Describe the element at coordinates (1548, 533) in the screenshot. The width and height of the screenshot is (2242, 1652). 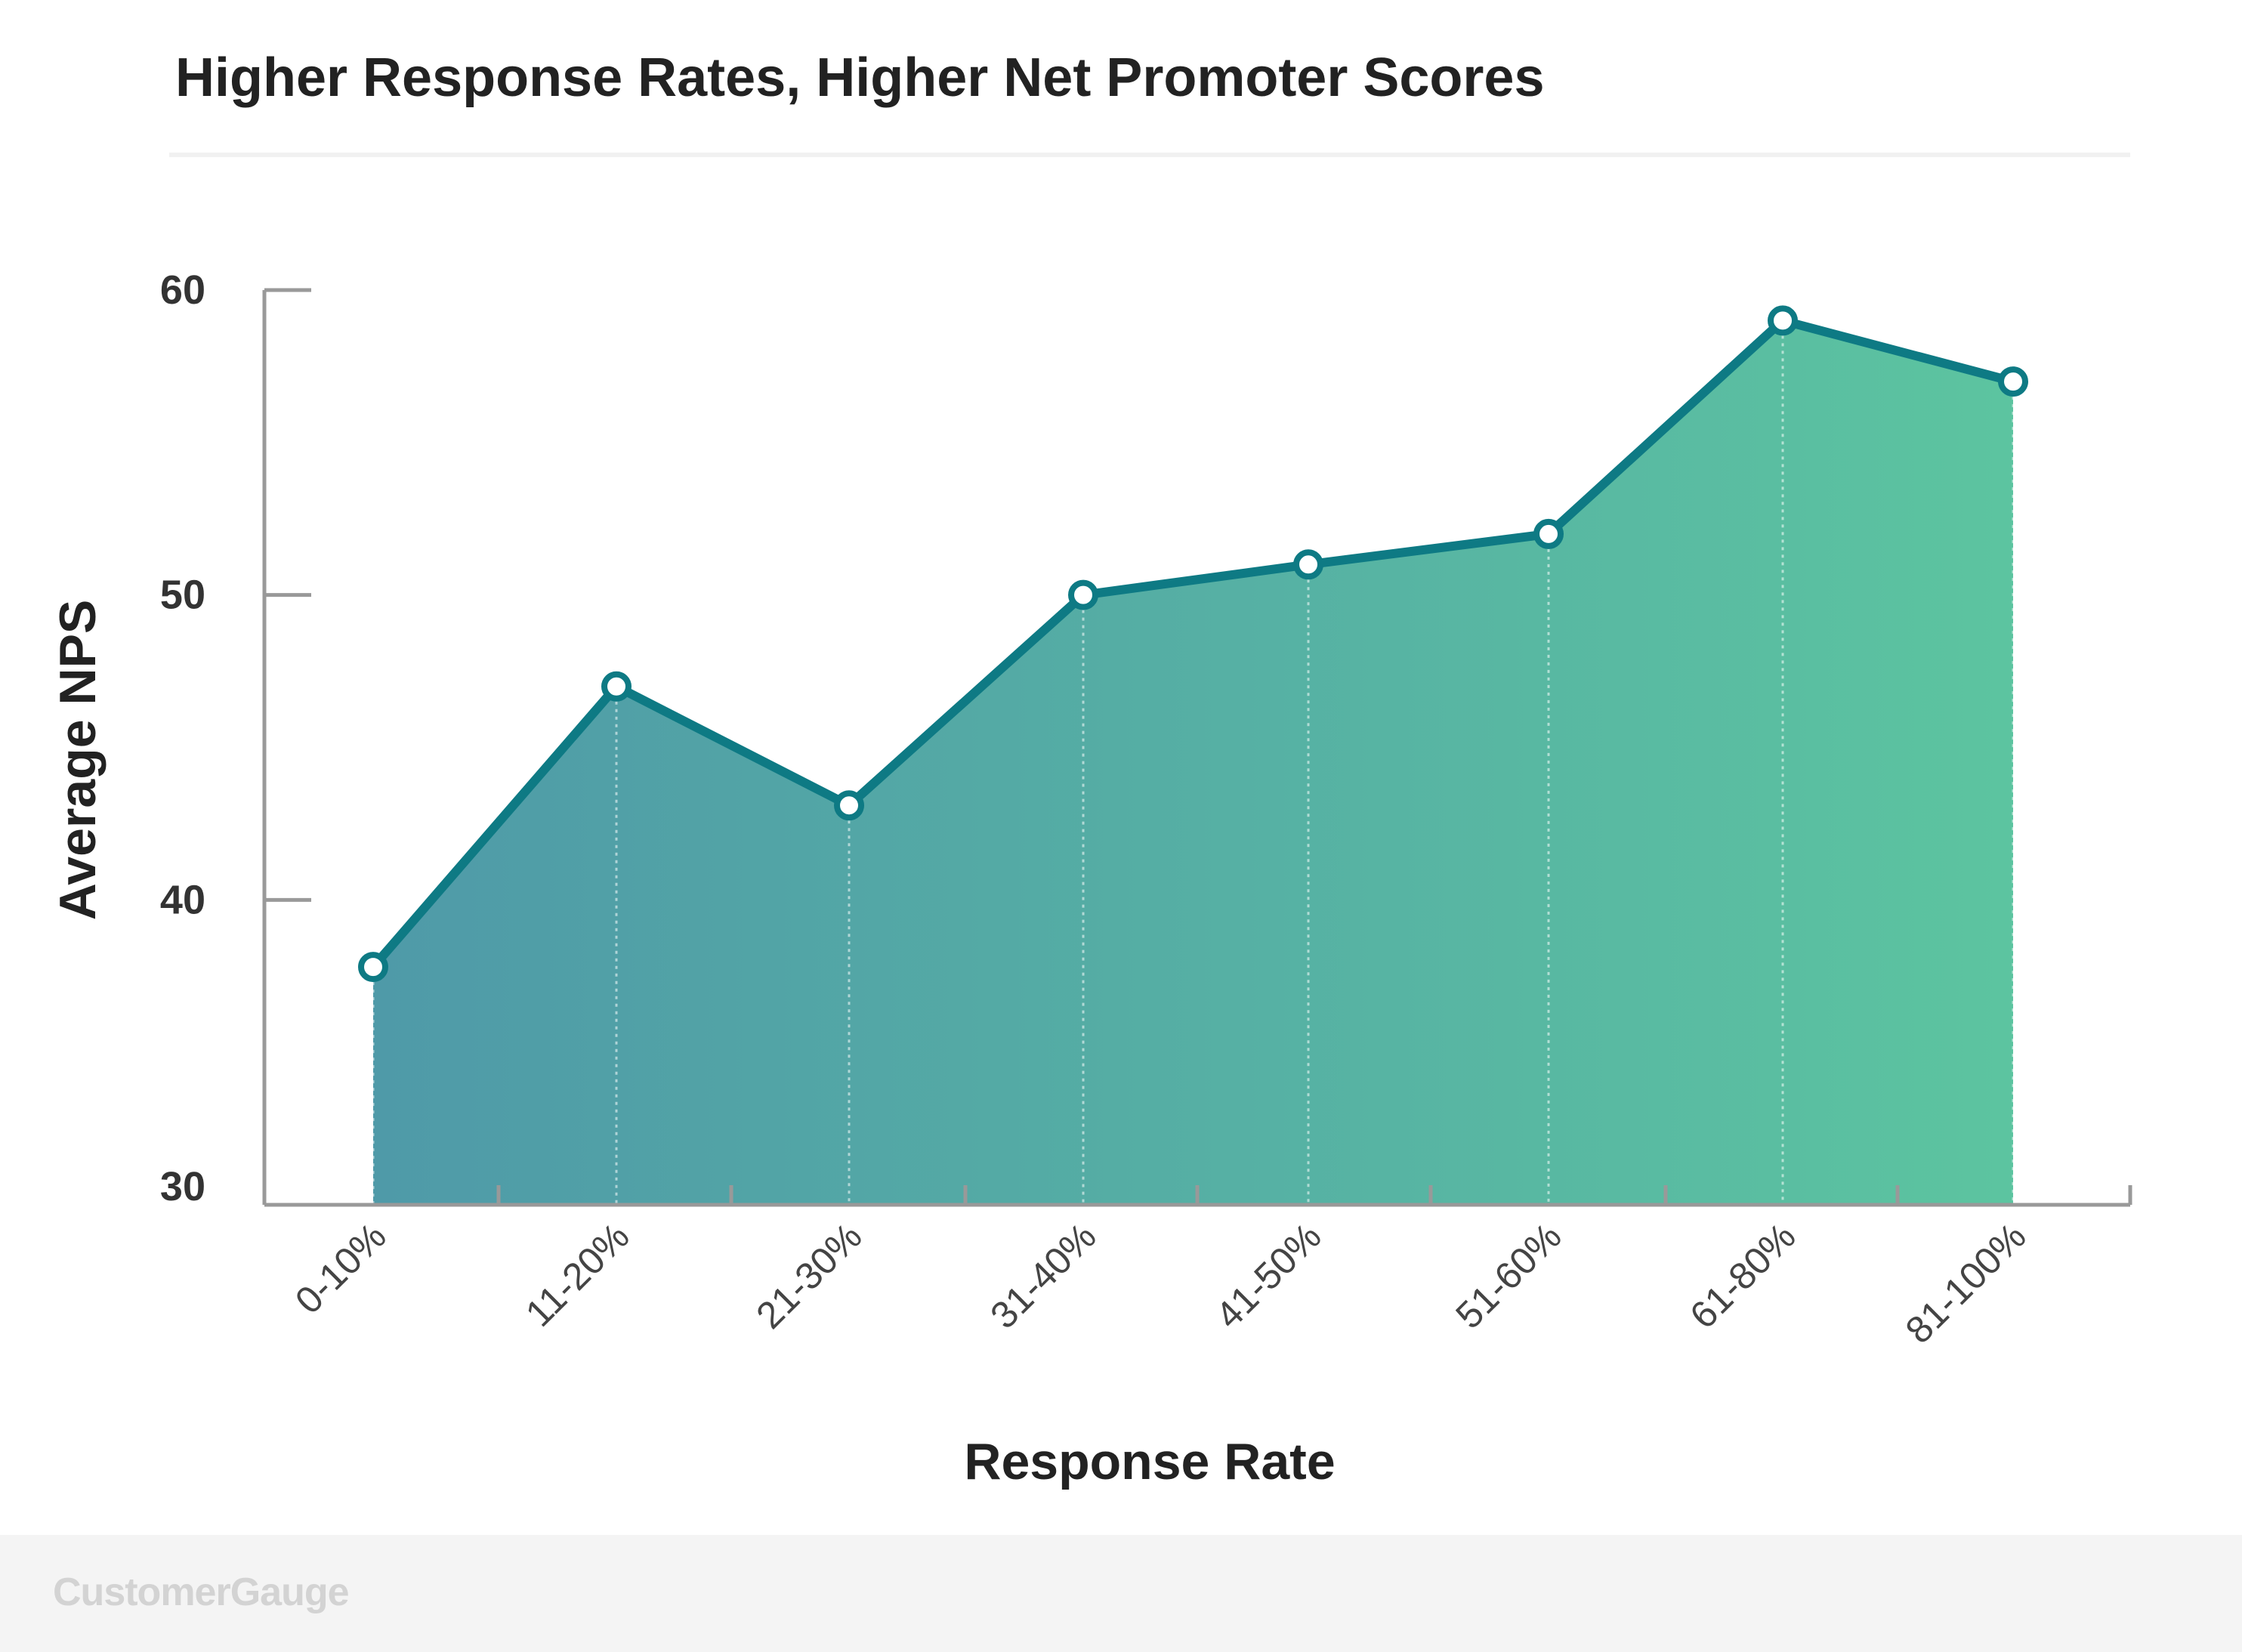
I see `point-marker-51-60%` at that location.